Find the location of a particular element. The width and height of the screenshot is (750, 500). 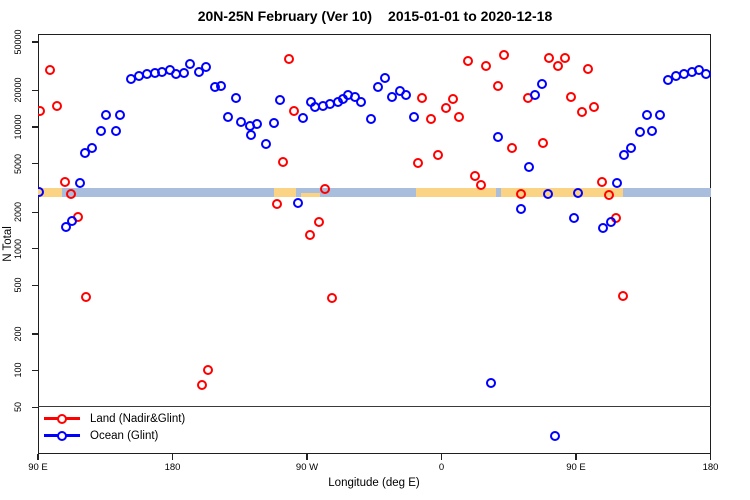

expected-band-land-low is located at coordinates (311, 194).